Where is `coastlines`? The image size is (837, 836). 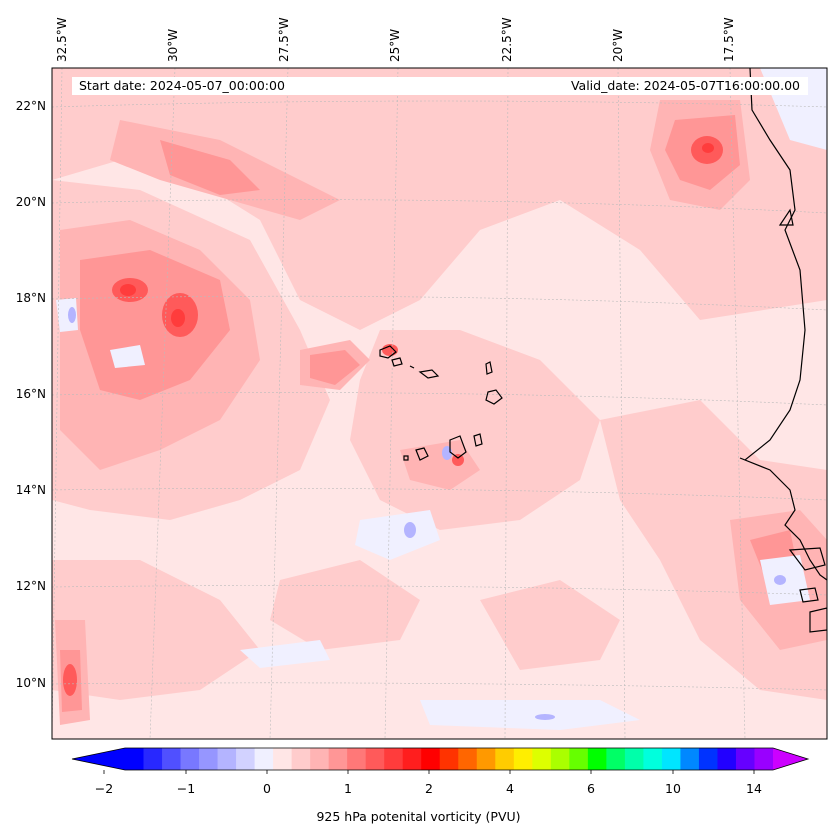
coastlines is located at coordinates (783, 350).